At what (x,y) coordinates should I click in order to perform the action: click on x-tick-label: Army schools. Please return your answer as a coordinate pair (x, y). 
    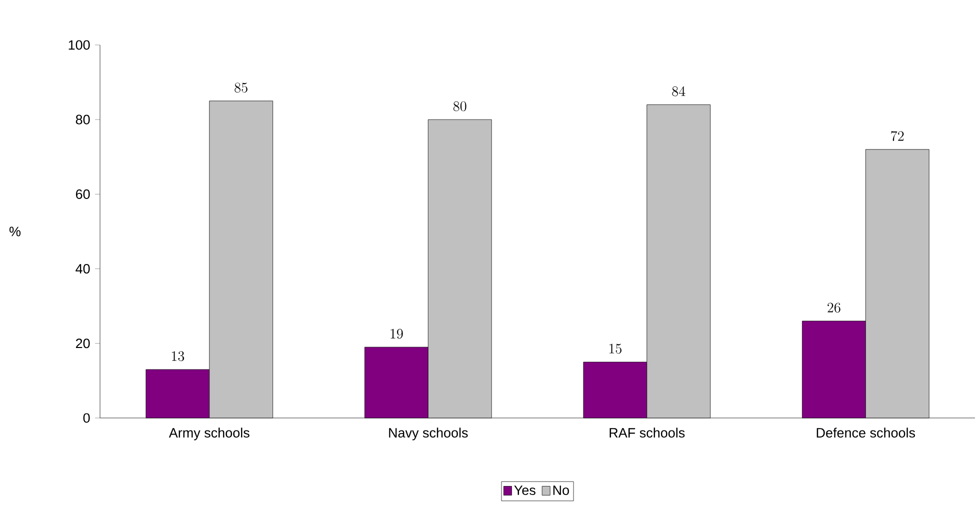
    Looking at the image, I should click on (209, 434).